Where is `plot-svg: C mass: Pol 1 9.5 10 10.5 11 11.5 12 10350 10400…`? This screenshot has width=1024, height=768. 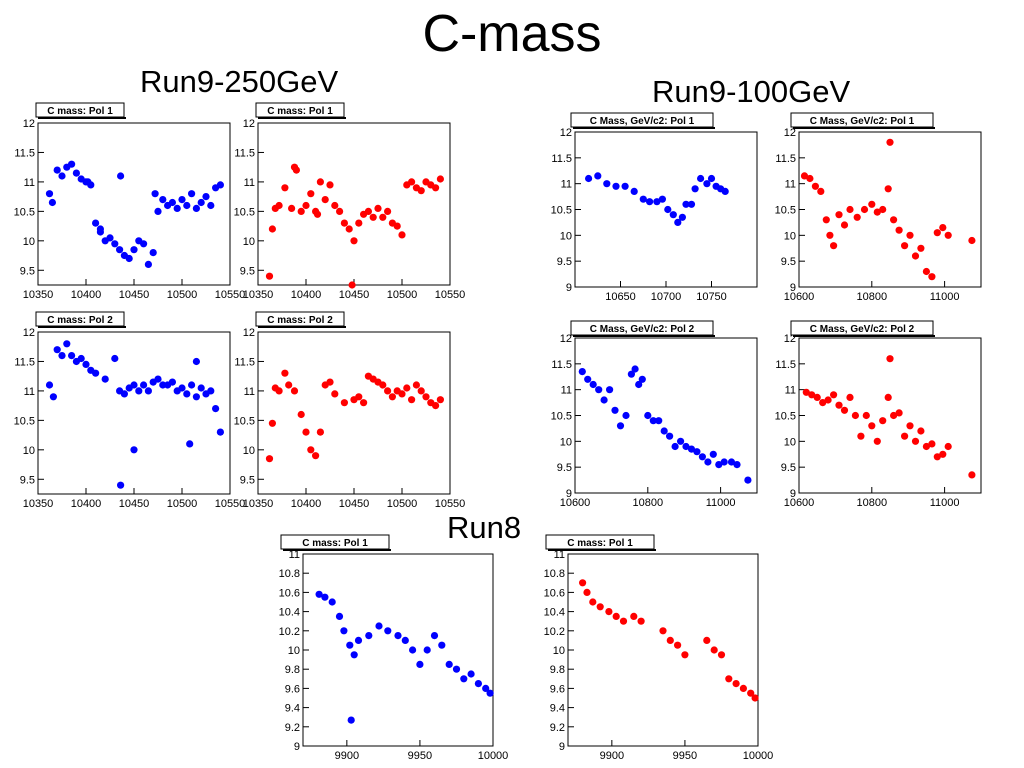 plot-svg: C mass: Pol 1 9.5 10 10.5 11 11.5 12 10350 10400… is located at coordinates (129, 201).